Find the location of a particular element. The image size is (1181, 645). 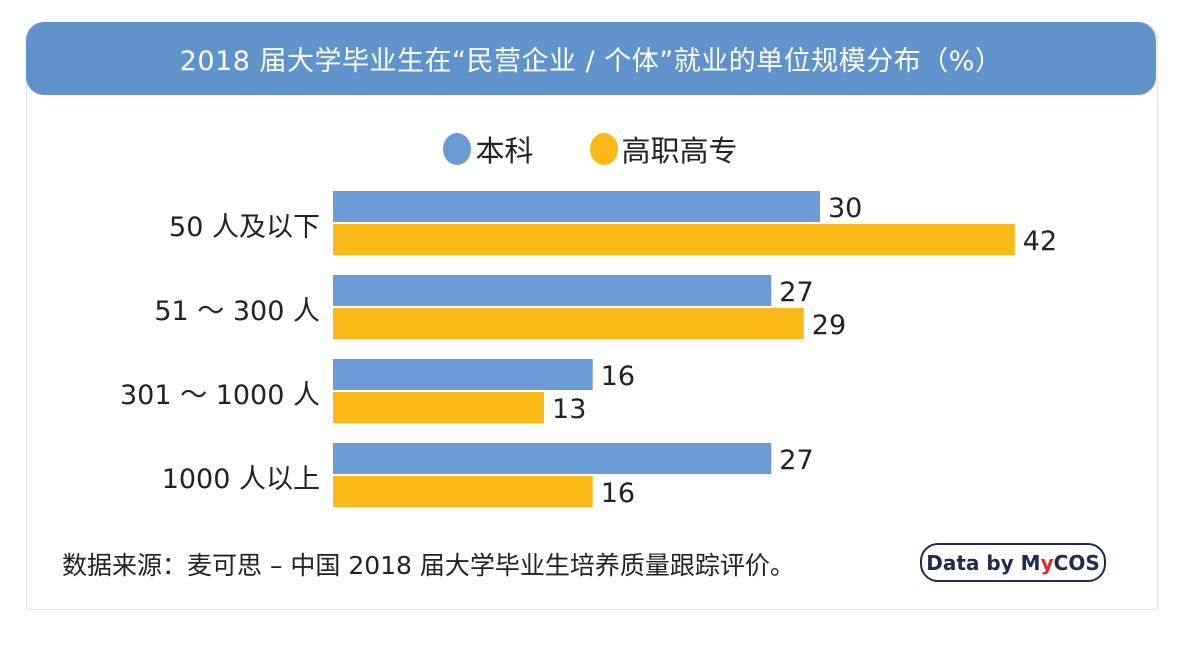

legend-item-benke: 本科 is located at coordinates (488, 149).